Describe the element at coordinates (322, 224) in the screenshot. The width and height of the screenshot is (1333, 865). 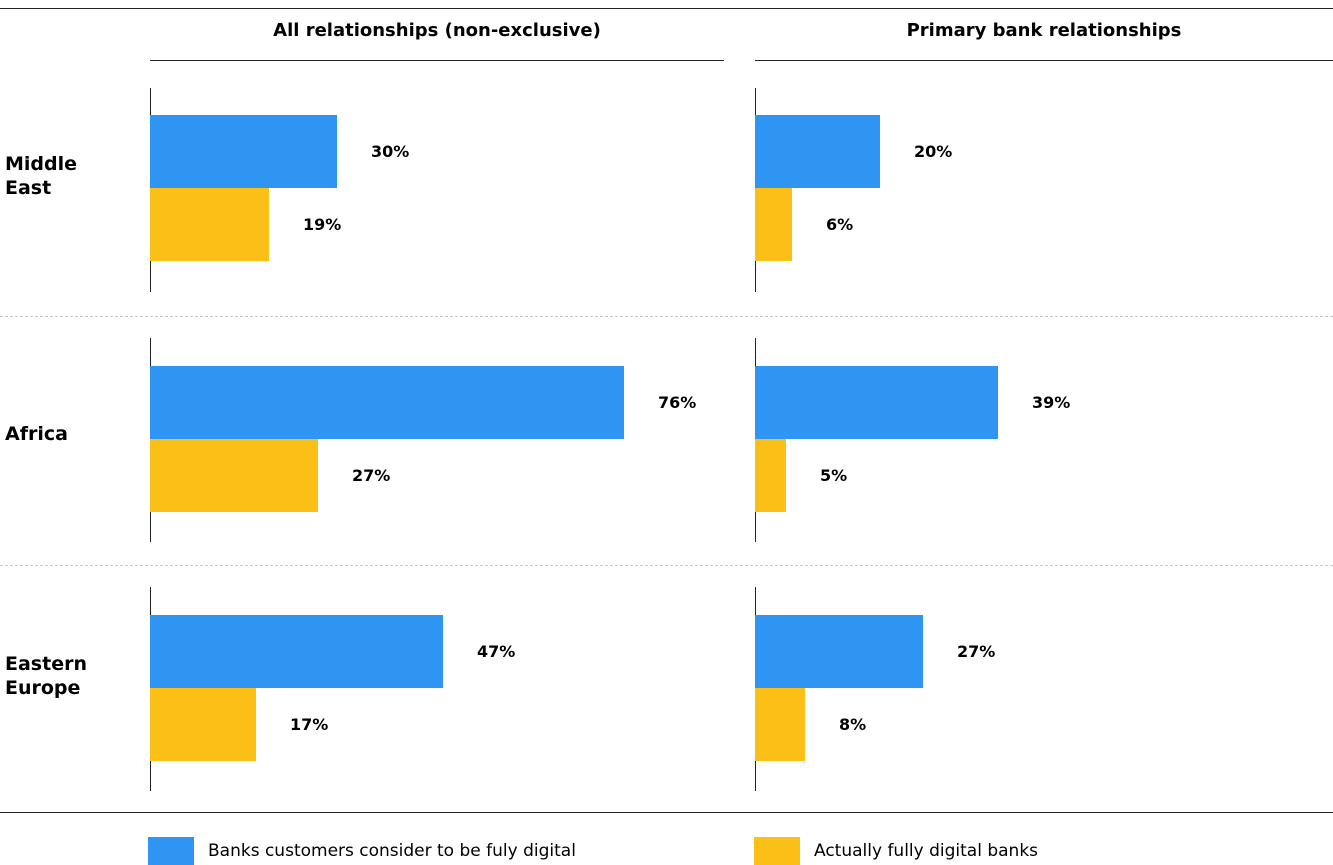
I see `data-label: 19%` at that location.